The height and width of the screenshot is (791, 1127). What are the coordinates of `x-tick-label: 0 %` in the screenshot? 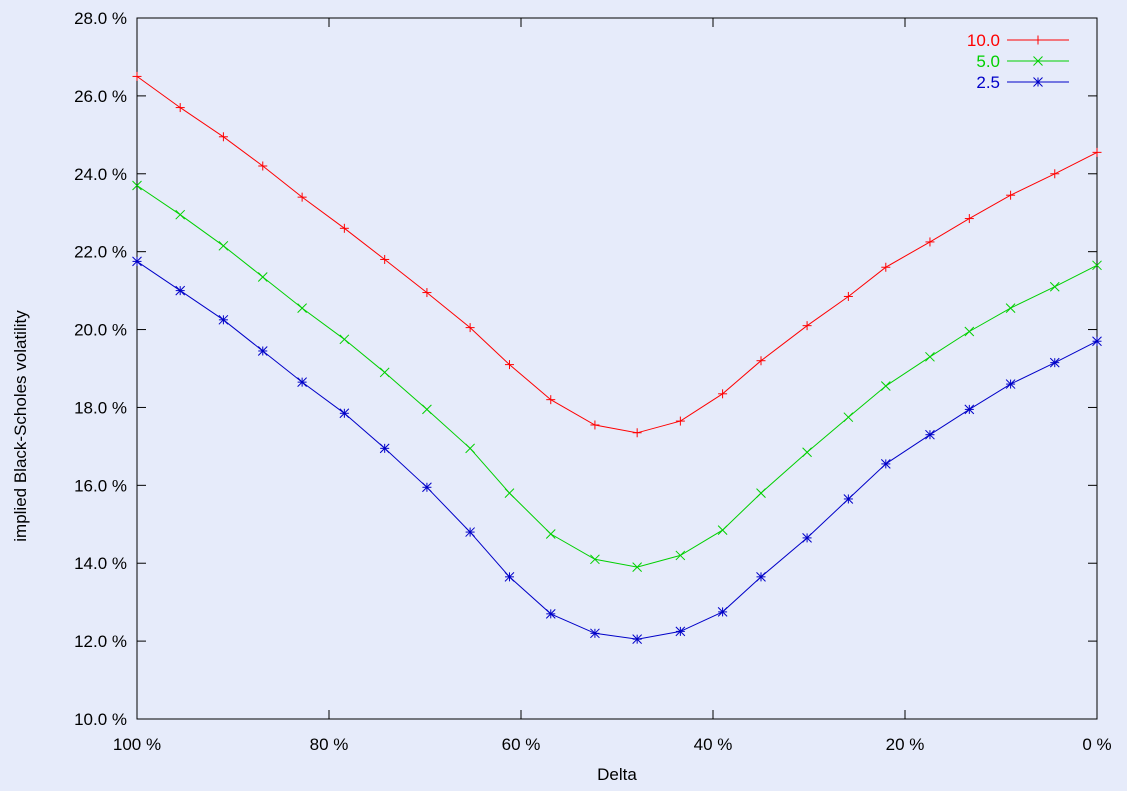 It's located at (1096, 744).